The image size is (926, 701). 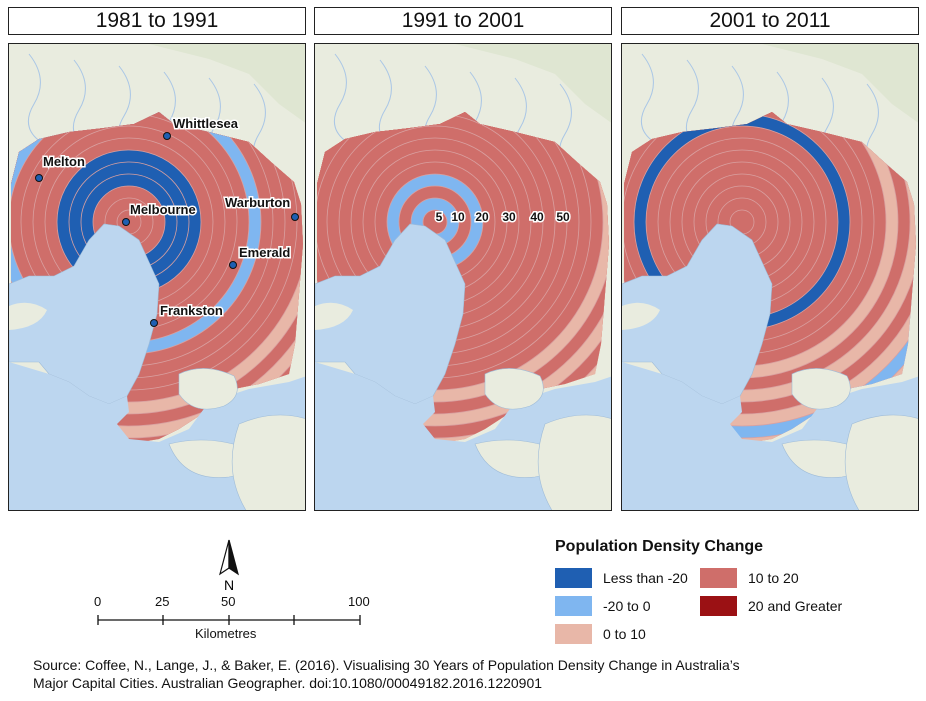 What do you see at coordinates (482, 217) in the screenshot?
I see `ring-distance-label-20: 20` at bounding box center [482, 217].